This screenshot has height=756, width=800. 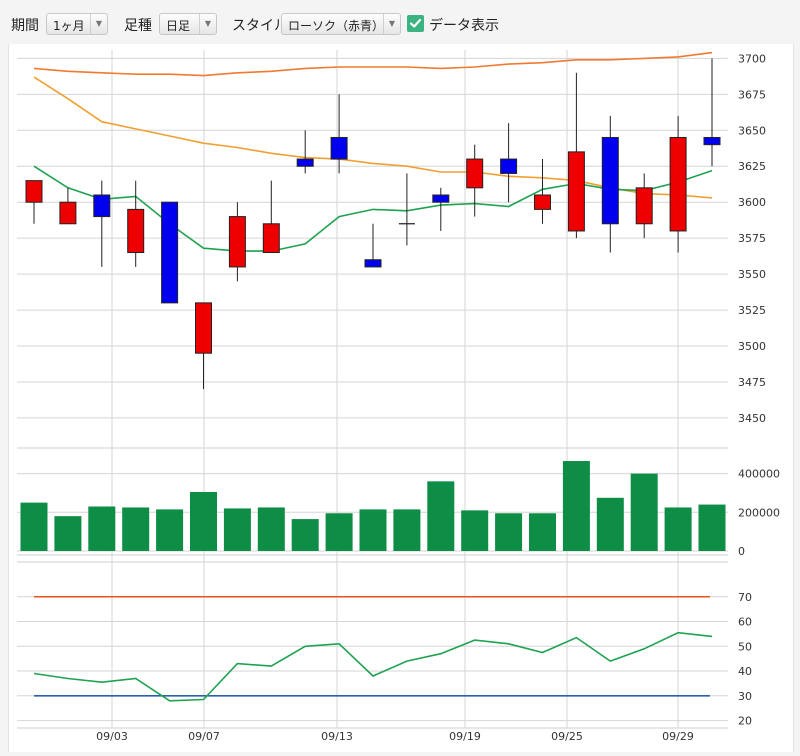 What do you see at coordinates (752, 418) in the screenshot?
I see `price-tick-label: 3450` at bounding box center [752, 418].